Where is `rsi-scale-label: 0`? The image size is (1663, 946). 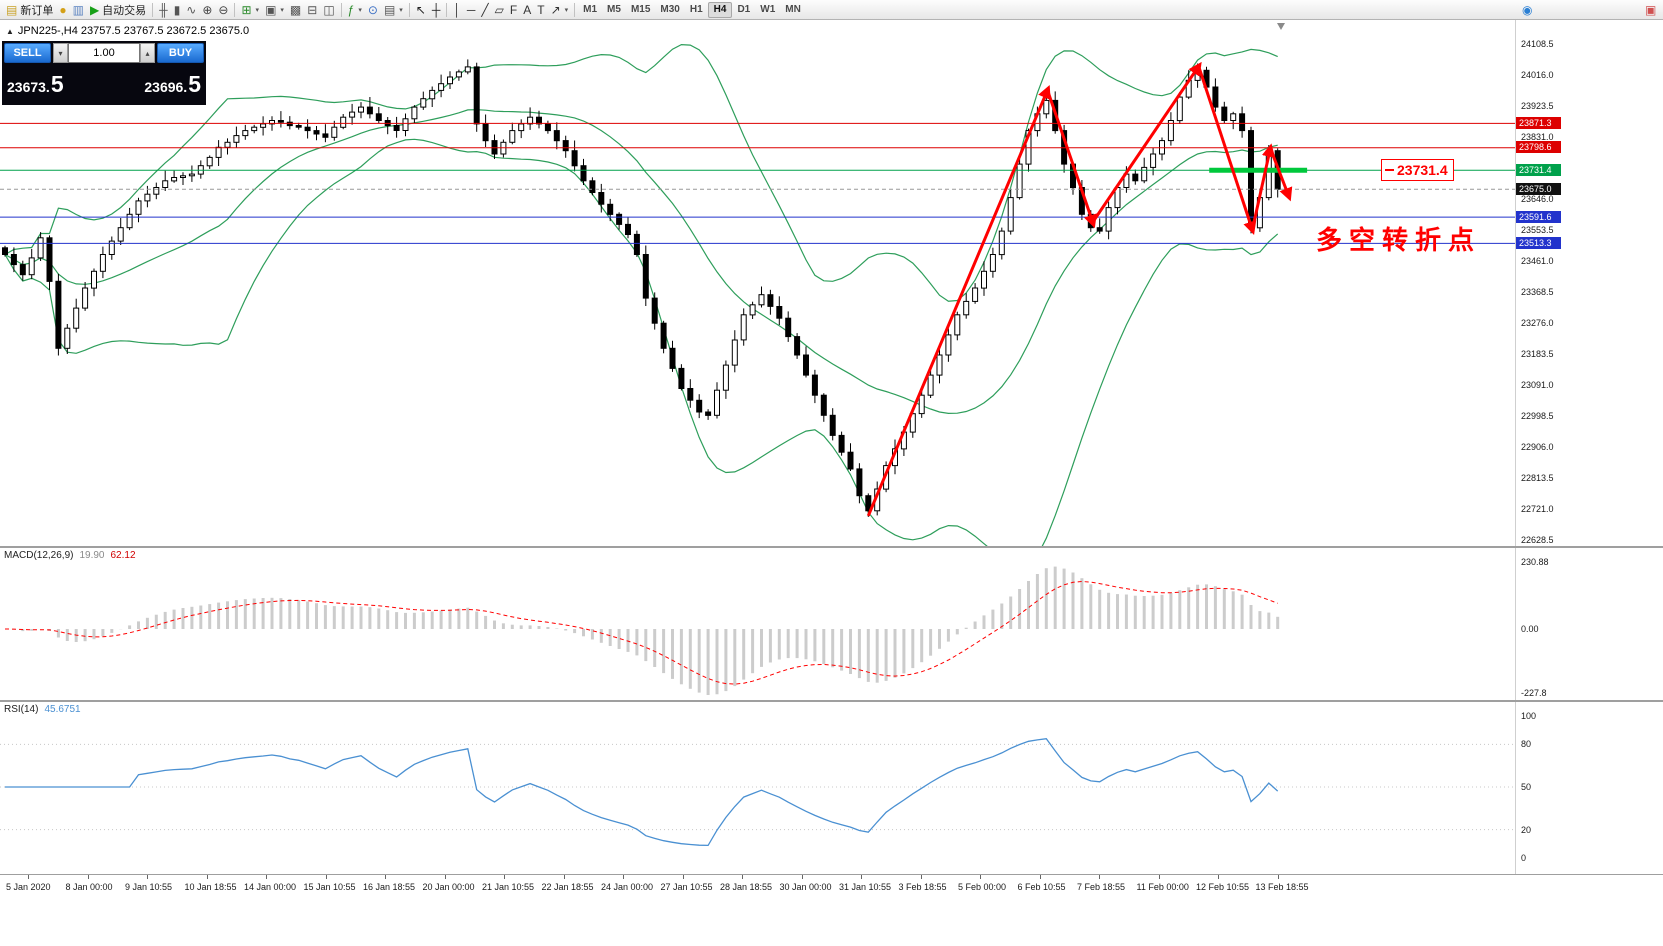
rsi-scale-label: 0 is located at coordinates (1524, 858).